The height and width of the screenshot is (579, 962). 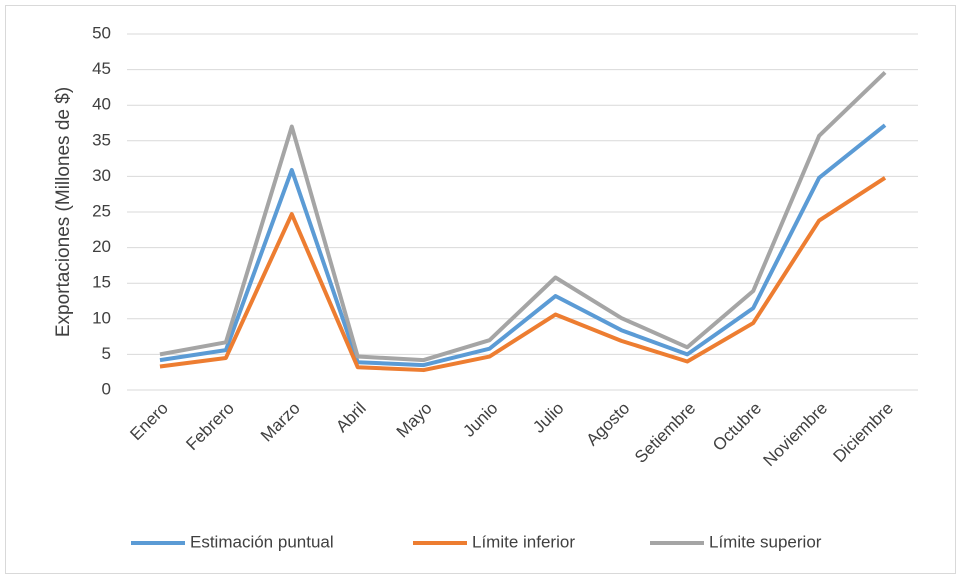 What do you see at coordinates (101, 68) in the screenshot?
I see `y-tick-label: 45` at bounding box center [101, 68].